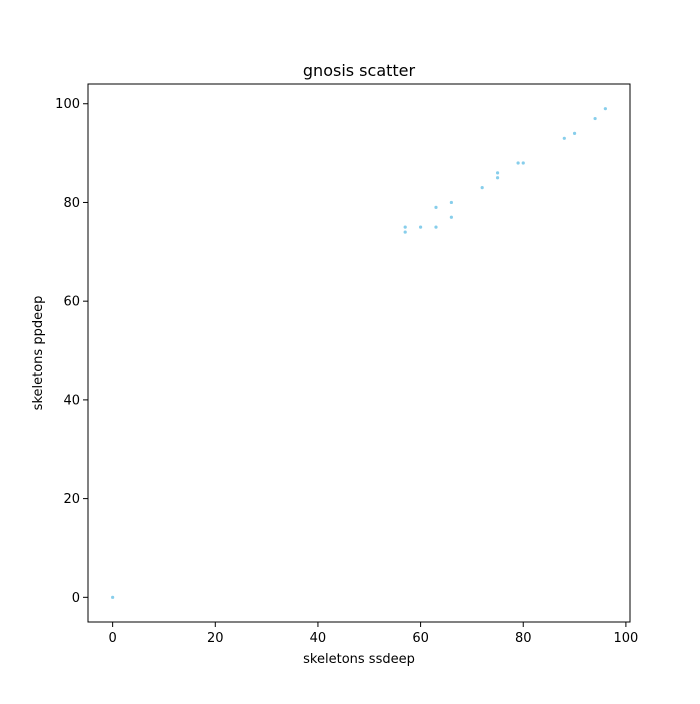 This screenshot has height=704, width=700. Describe the element at coordinates (71, 351) in the screenshot. I see `y-axis-ticks: 0 20 40 60 80 100` at that location.